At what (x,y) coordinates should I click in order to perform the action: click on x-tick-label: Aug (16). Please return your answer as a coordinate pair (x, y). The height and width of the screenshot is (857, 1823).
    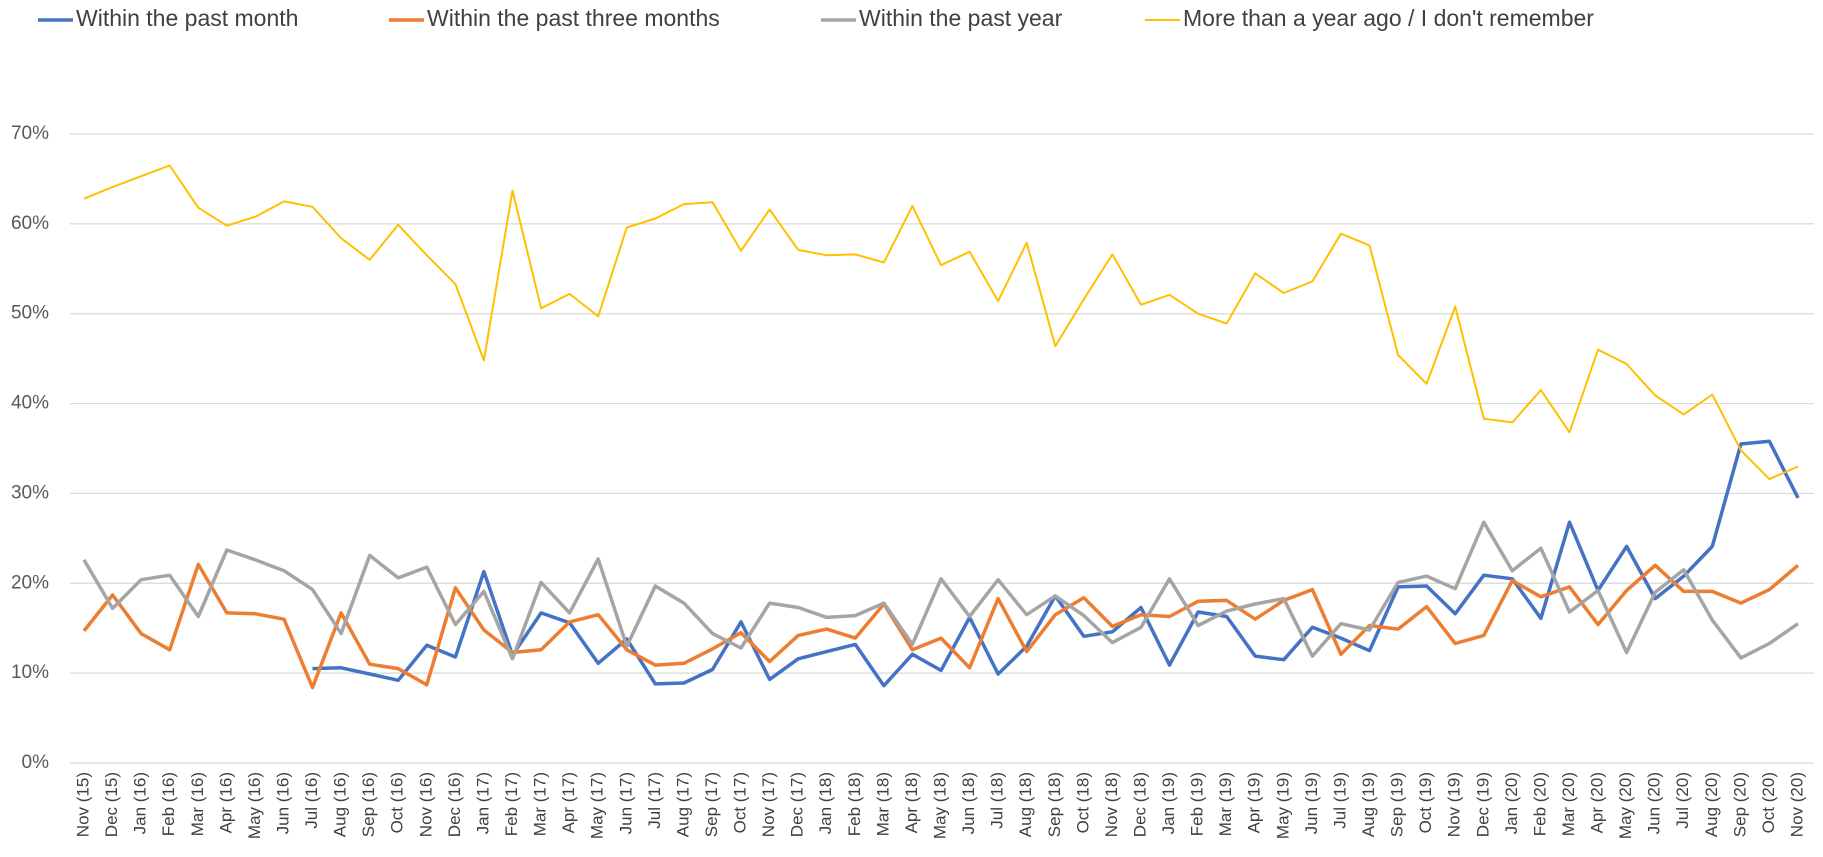
    Looking at the image, I should click on (340, 804).